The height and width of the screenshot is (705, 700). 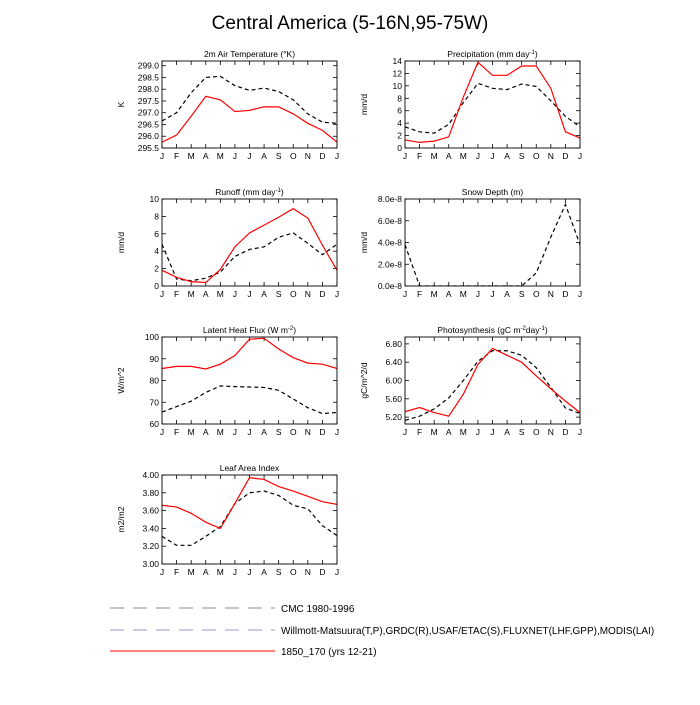 I want to click on y-tick-label: 298.5, so click(x=149, y=77).